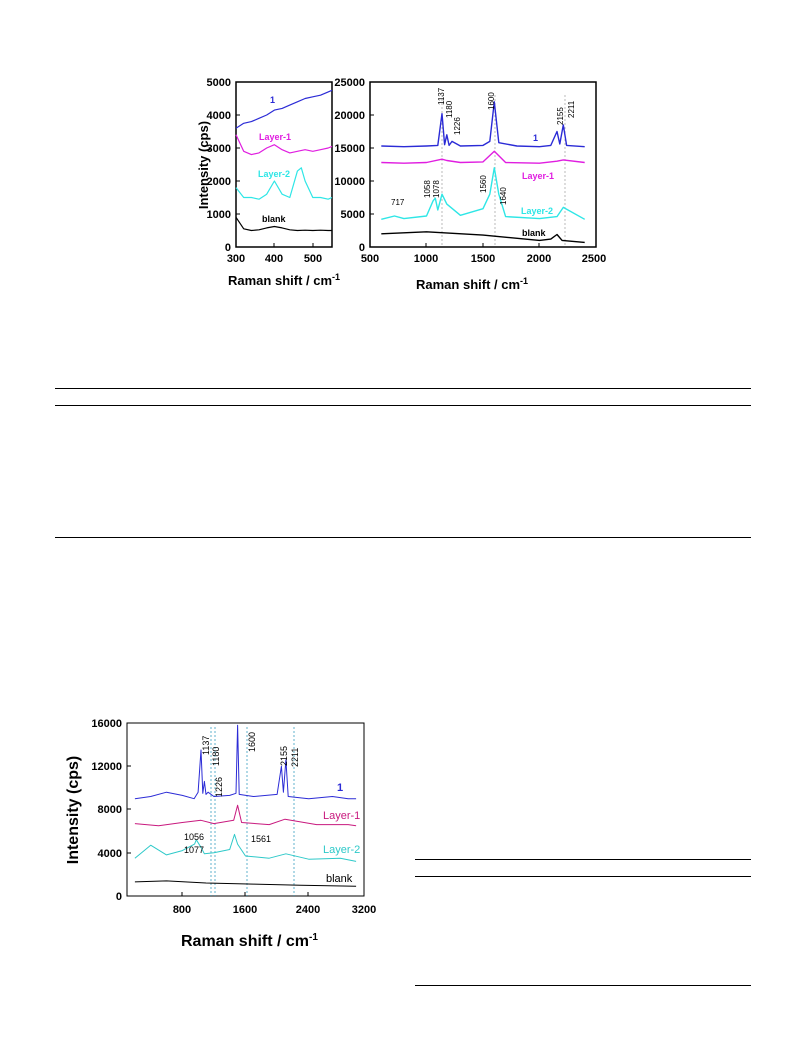  I want to click on right-xtick: 2500, so click(594, 259).